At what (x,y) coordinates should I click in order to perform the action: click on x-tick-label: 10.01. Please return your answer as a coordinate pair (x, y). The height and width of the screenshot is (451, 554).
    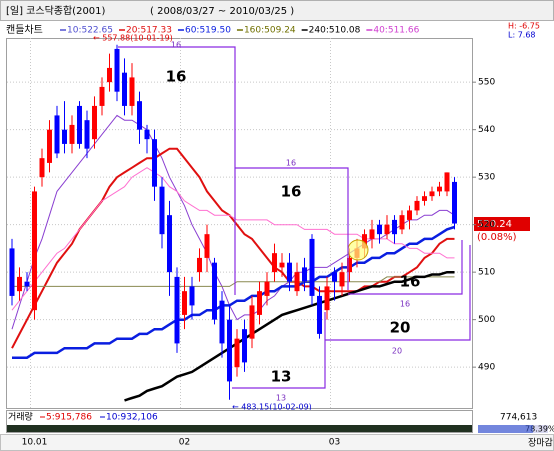
    Looking at the image, I should click on (35, 443).